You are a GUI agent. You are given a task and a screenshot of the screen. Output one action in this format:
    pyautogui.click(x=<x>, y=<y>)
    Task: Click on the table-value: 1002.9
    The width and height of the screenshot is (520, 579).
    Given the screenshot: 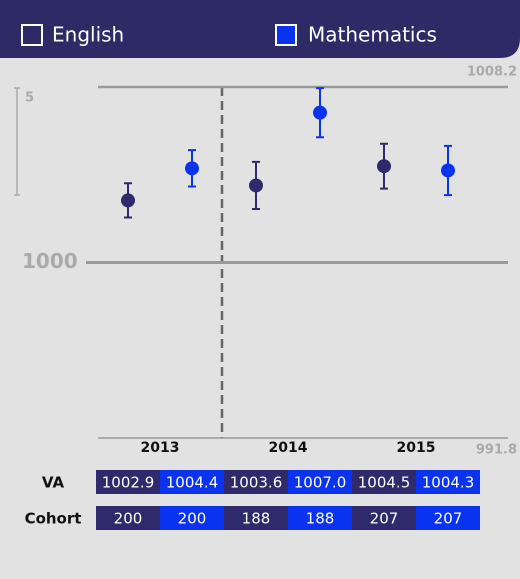 What is the action you would take?
    pyautogui.click(x=128, y=483)
    